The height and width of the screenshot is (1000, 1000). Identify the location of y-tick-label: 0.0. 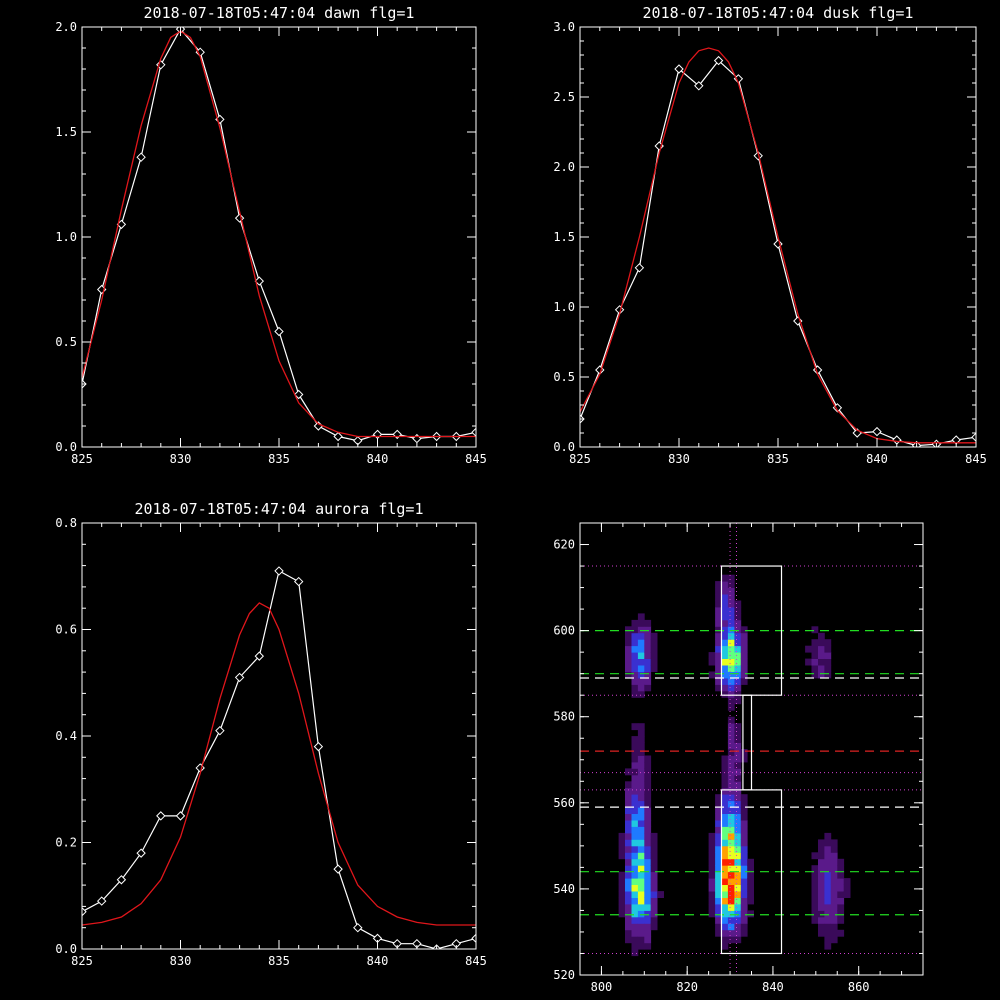
(564, 447).